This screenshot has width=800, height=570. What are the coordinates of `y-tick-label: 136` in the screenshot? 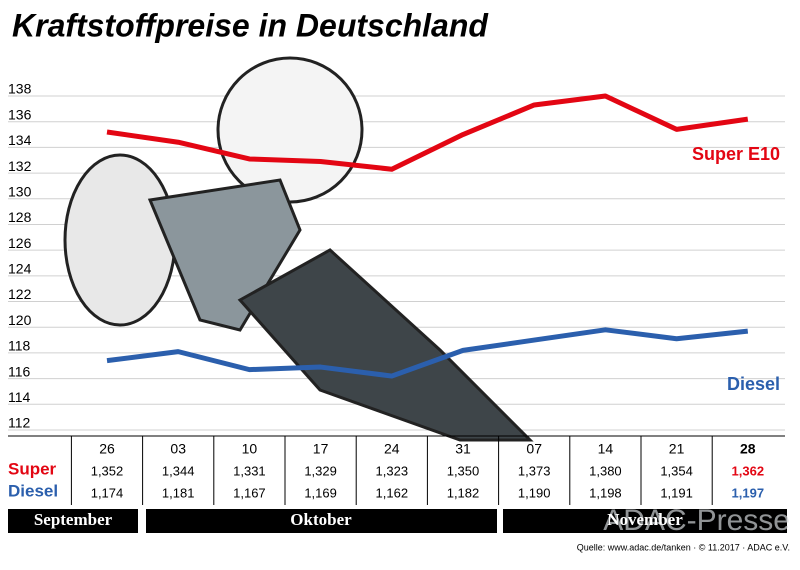 It's located at (20, 114).